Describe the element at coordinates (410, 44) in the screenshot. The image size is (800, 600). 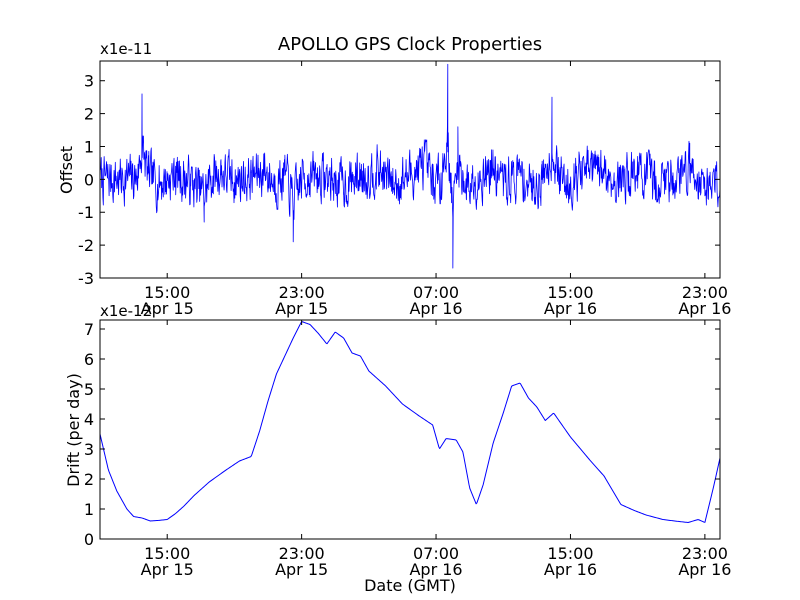
I see `chart-title: APOLLO GPS Clock Properties` at that location.